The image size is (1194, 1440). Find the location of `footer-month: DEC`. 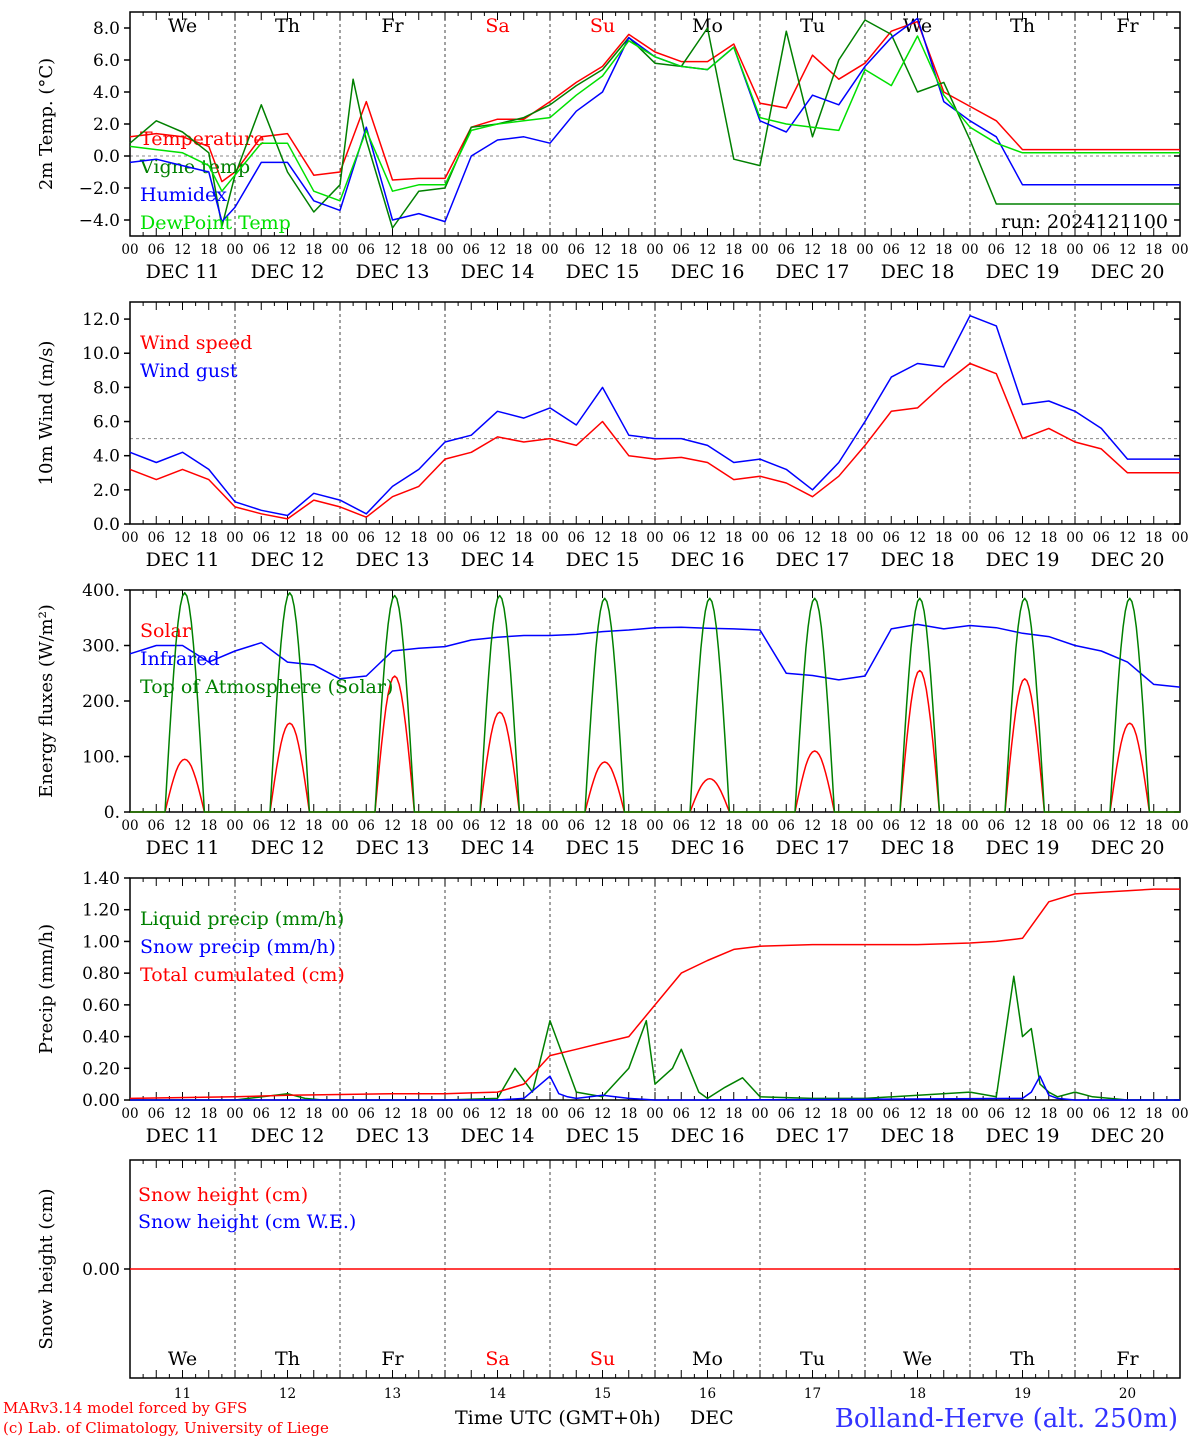

footer-month: DEC is located at coordinates (712, 1418).